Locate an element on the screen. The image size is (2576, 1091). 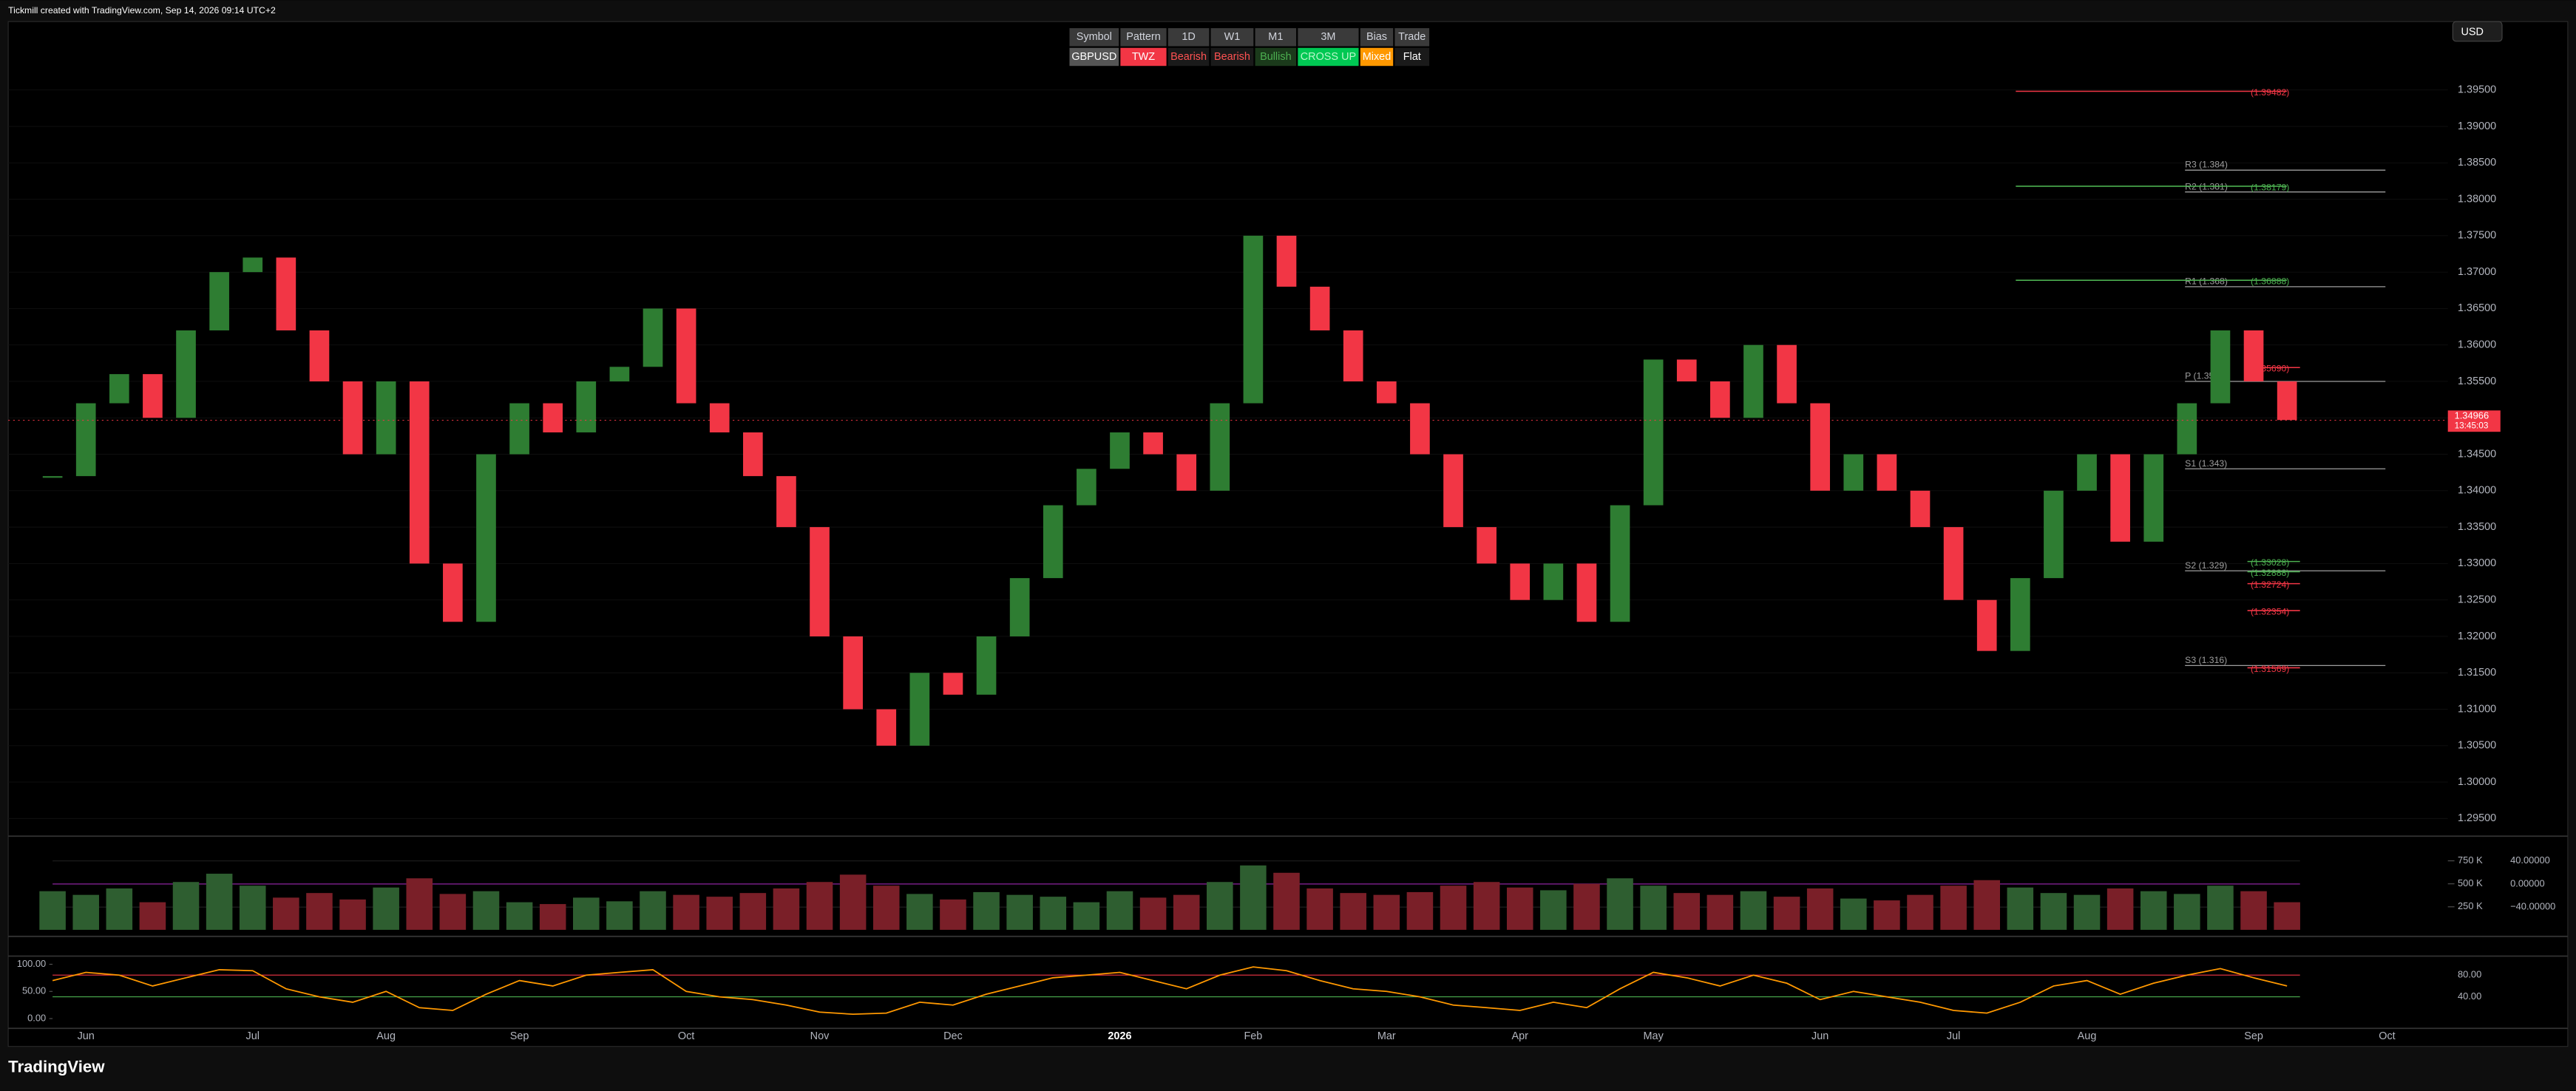
x-tick-label: 2026 is located at coordinates (1119, 1036).